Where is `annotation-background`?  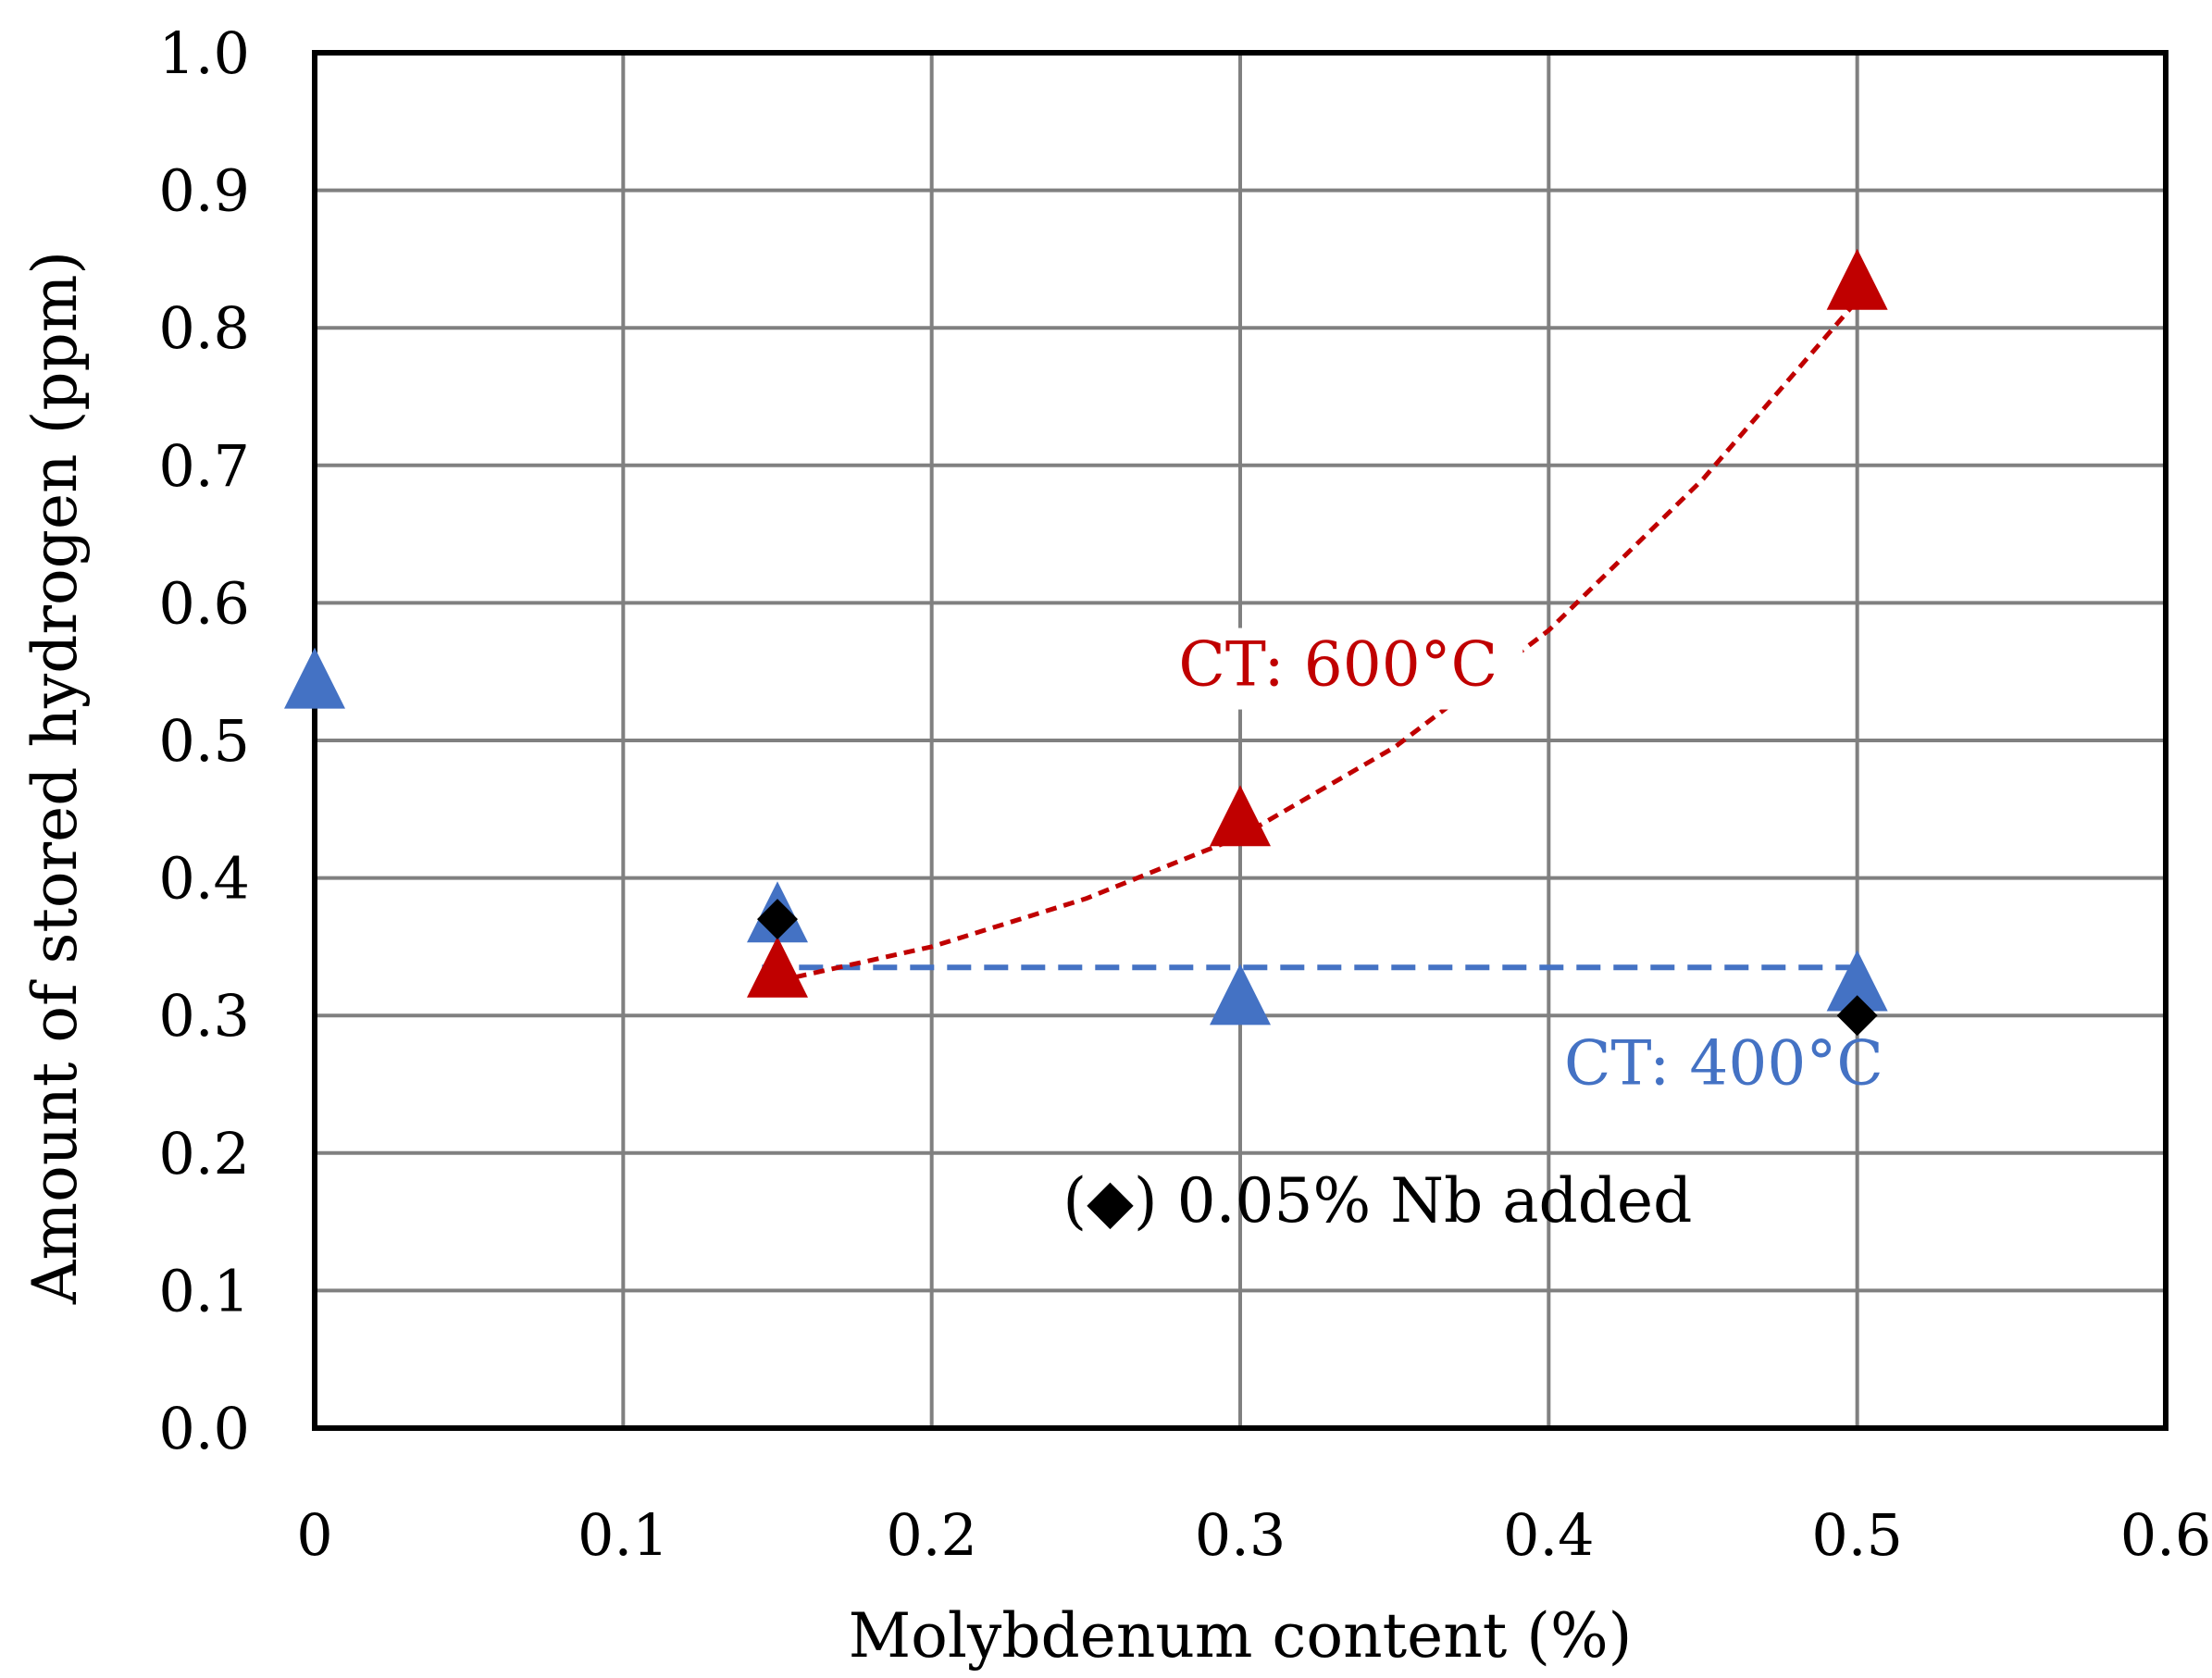
annotation-background is located at coordinates (1347, 669).